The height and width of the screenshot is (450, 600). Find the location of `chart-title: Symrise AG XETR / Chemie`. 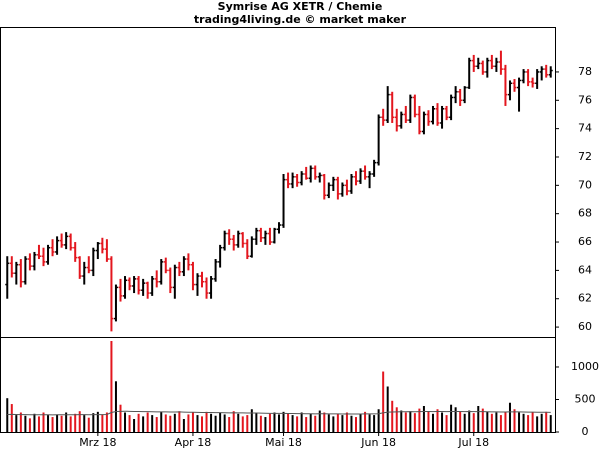

chart-title: Symrise AG XETR / Chemie is located at coordinates (300, 6).